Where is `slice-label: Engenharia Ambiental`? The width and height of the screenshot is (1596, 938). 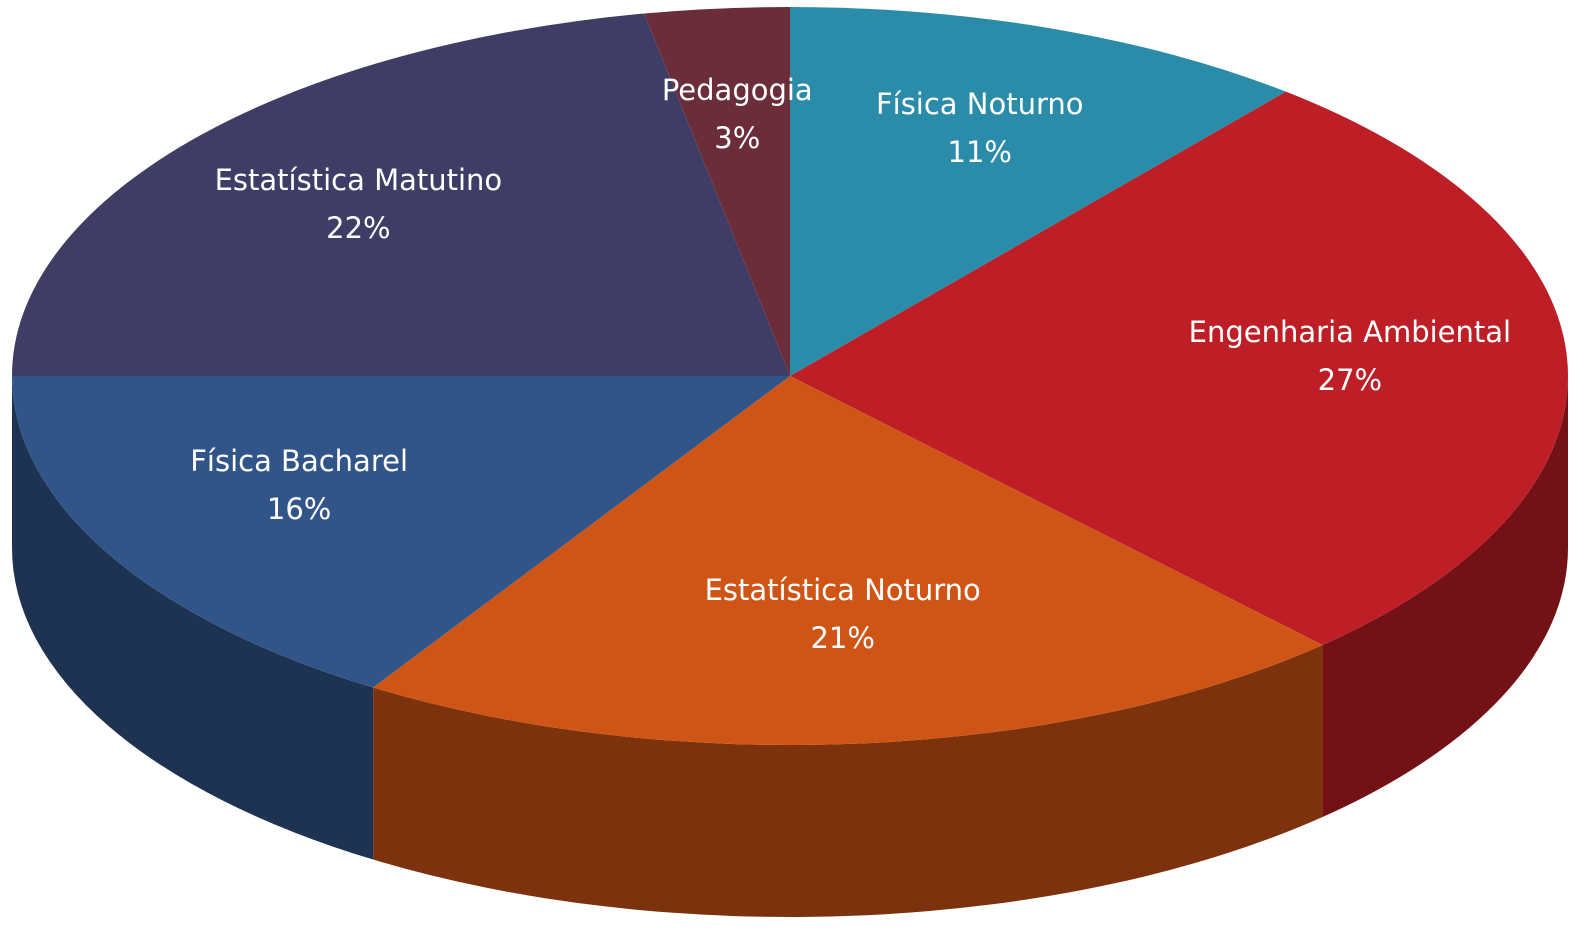
slice-label: Engenharia Ambiental is located at coordinates (1350, 332).